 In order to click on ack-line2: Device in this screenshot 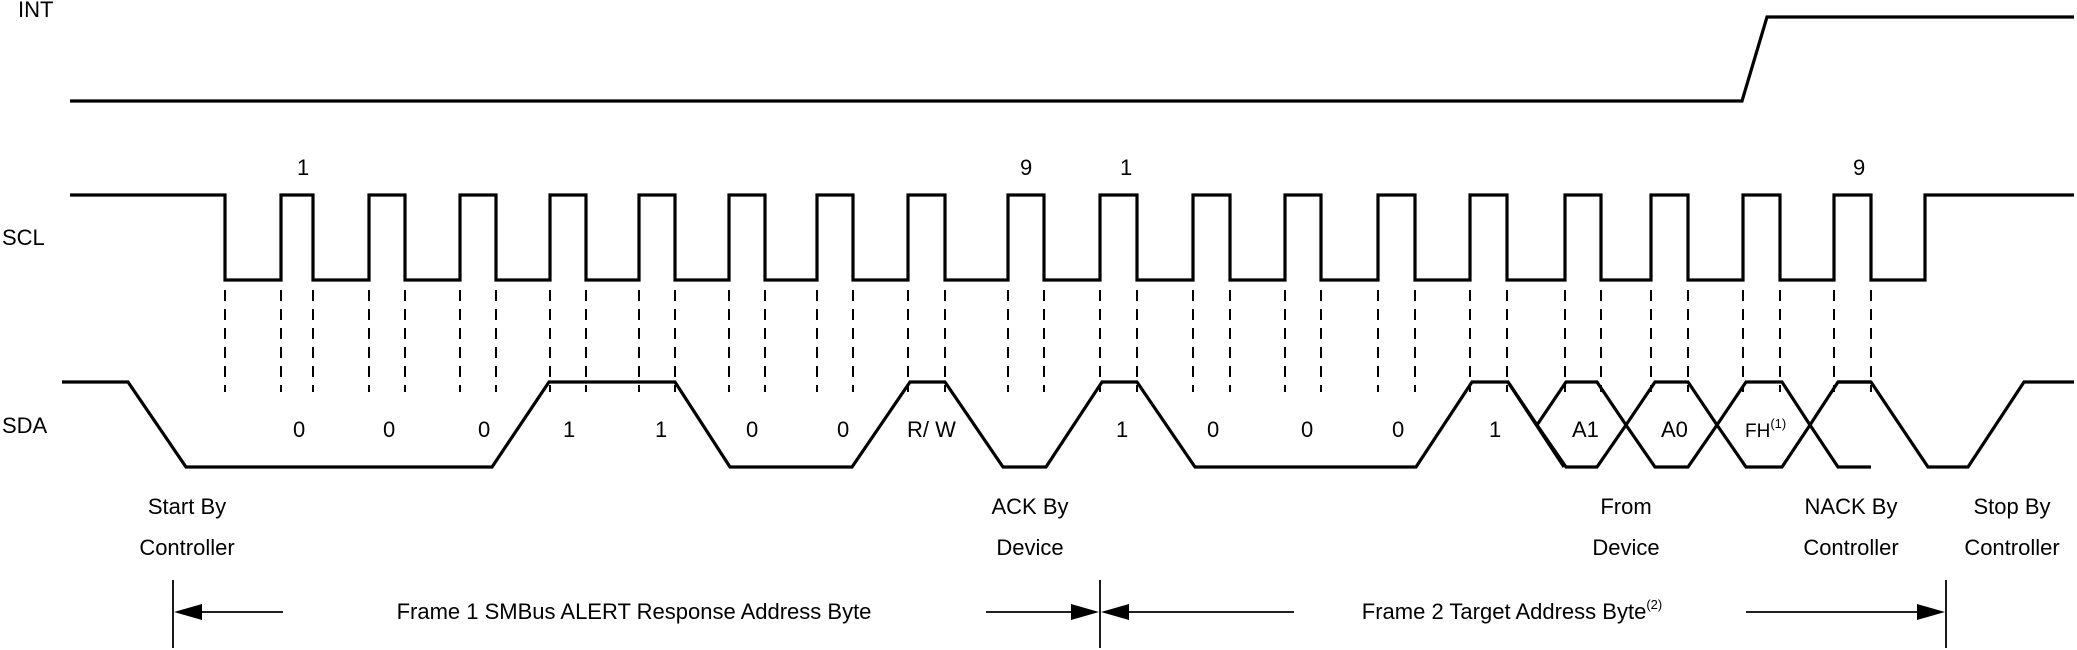, I will do `click(1029, 547)`.